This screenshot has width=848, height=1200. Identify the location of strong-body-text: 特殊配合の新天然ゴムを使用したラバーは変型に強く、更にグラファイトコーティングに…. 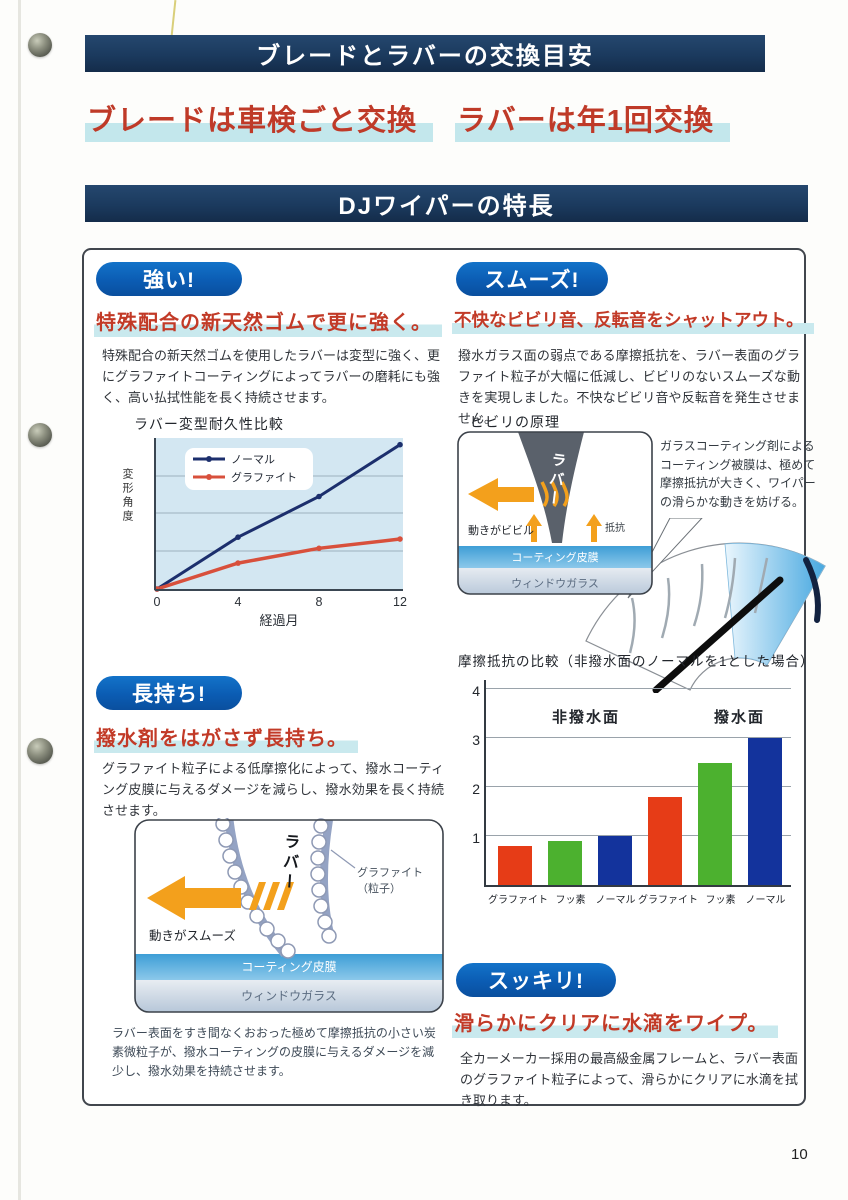
(271, 377).